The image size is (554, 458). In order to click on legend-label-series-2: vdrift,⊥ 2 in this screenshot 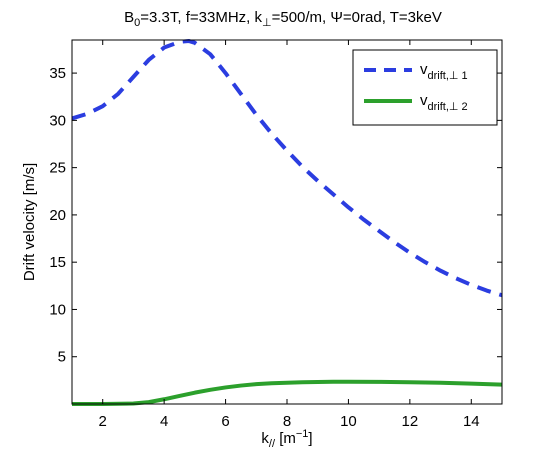, I will do `click(444, 102)`.